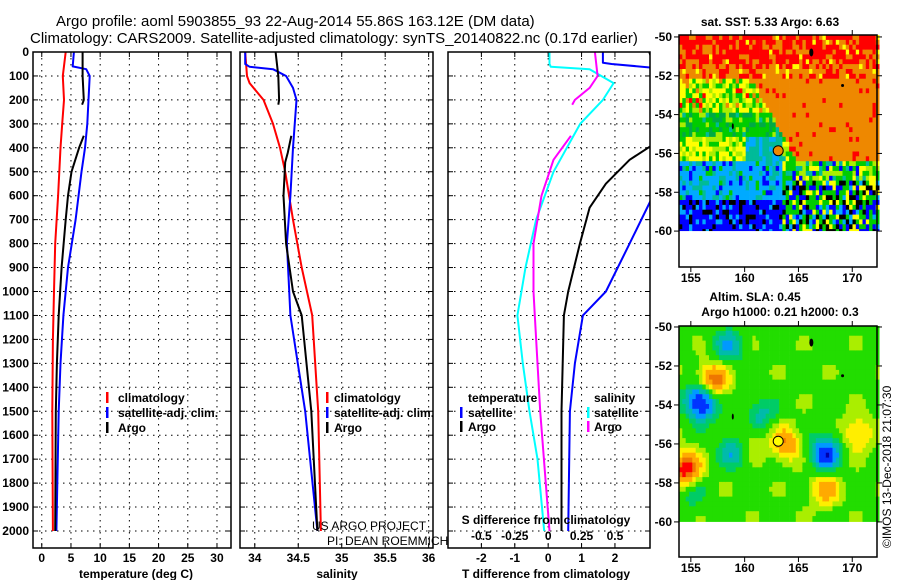 This screenshot has height=580, width=900. Describe the element at coordinates (19, 100) in the screenshot. I see `depth-tick-label: 200` at that location.